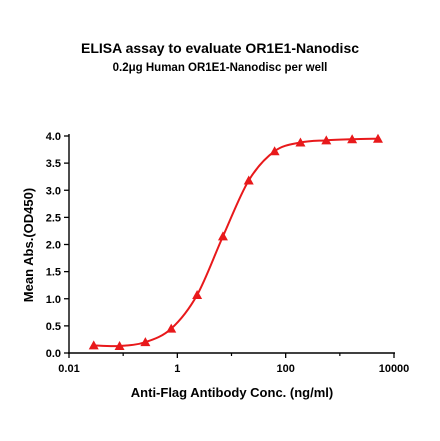  What do you see at coordinates (53, 354) in the screenshot?
I see `y-tick-label: 0.0` at bounding box center [53, 354].